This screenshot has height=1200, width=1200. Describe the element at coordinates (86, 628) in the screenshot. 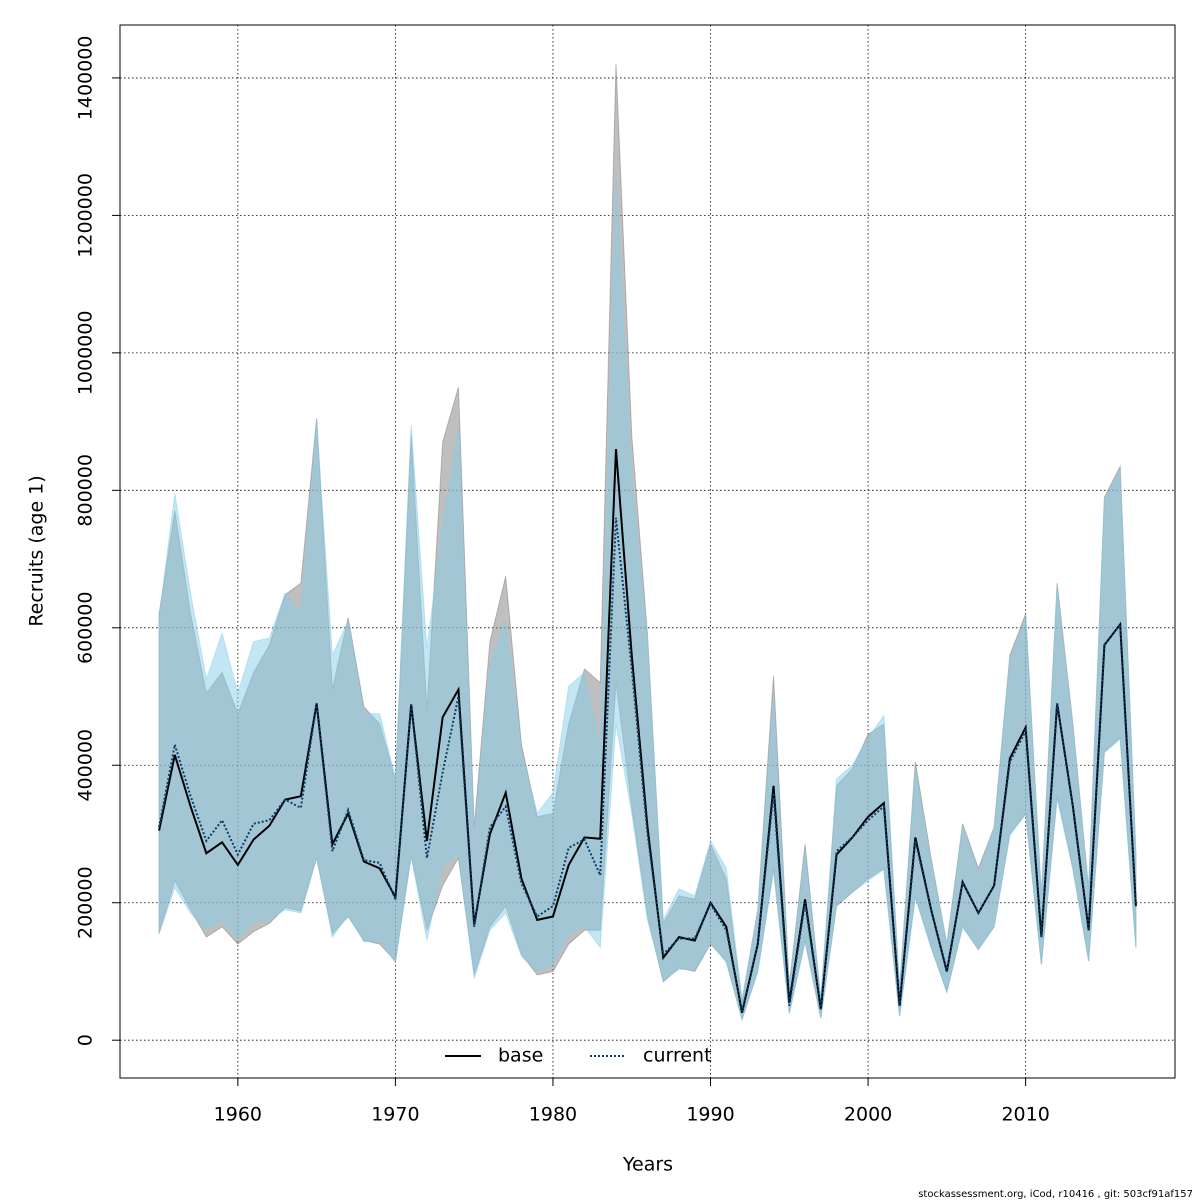

I see `y-tick-label: 600000` at that location.